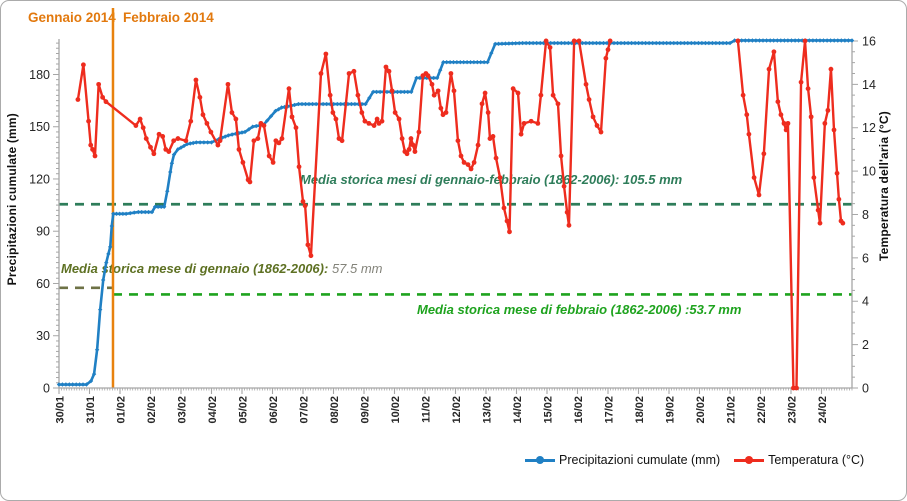  Describe the element at coordinates (869, 41) in the screenshot. I see `right-axis-tick-label: 16` at that location.